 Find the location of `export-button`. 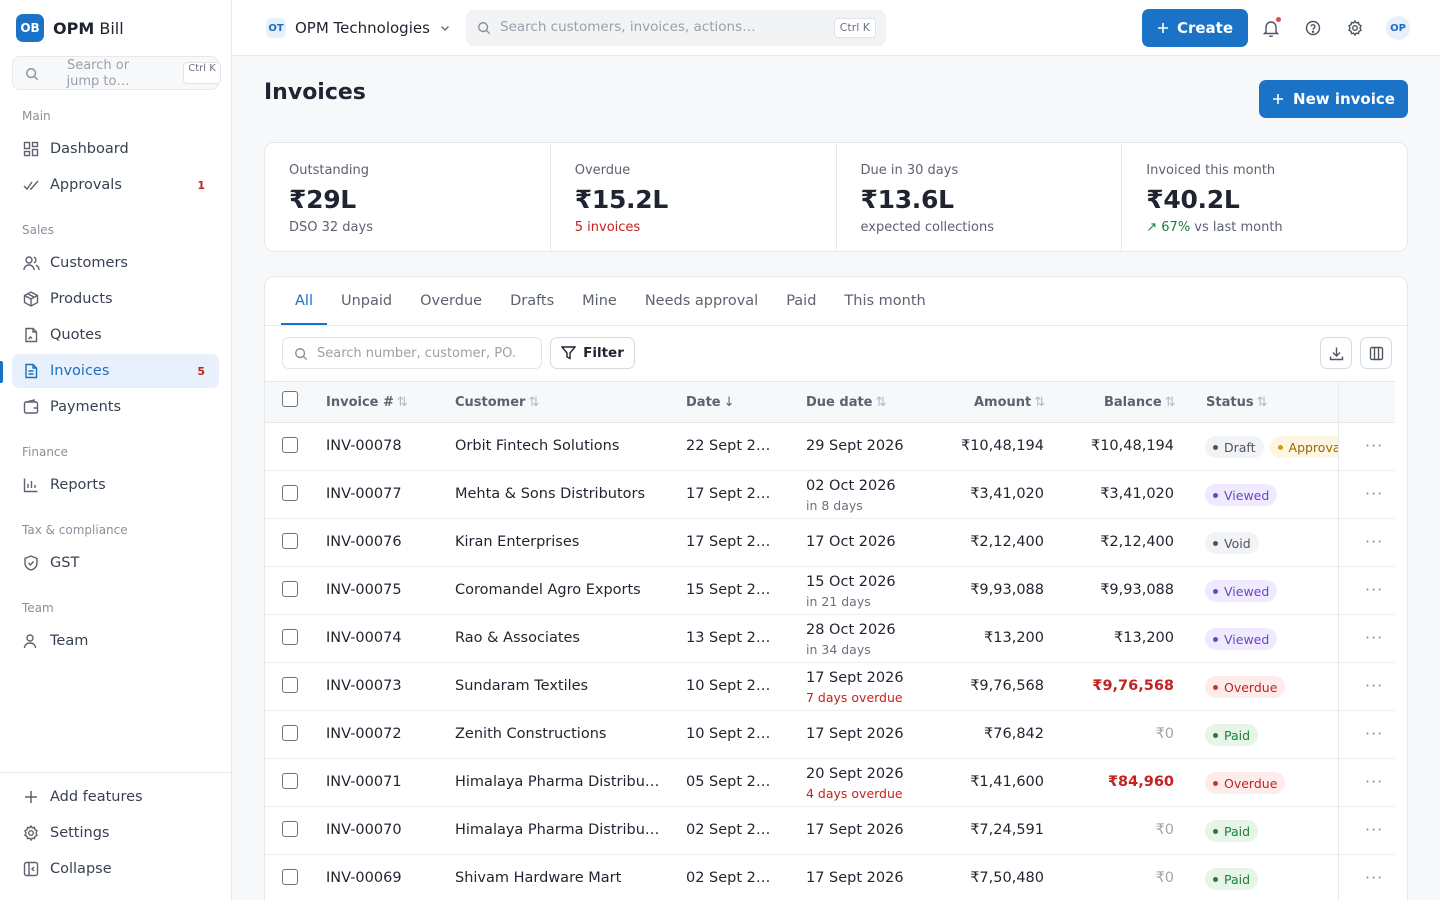

export-button is located at coordinates (1336, 353).